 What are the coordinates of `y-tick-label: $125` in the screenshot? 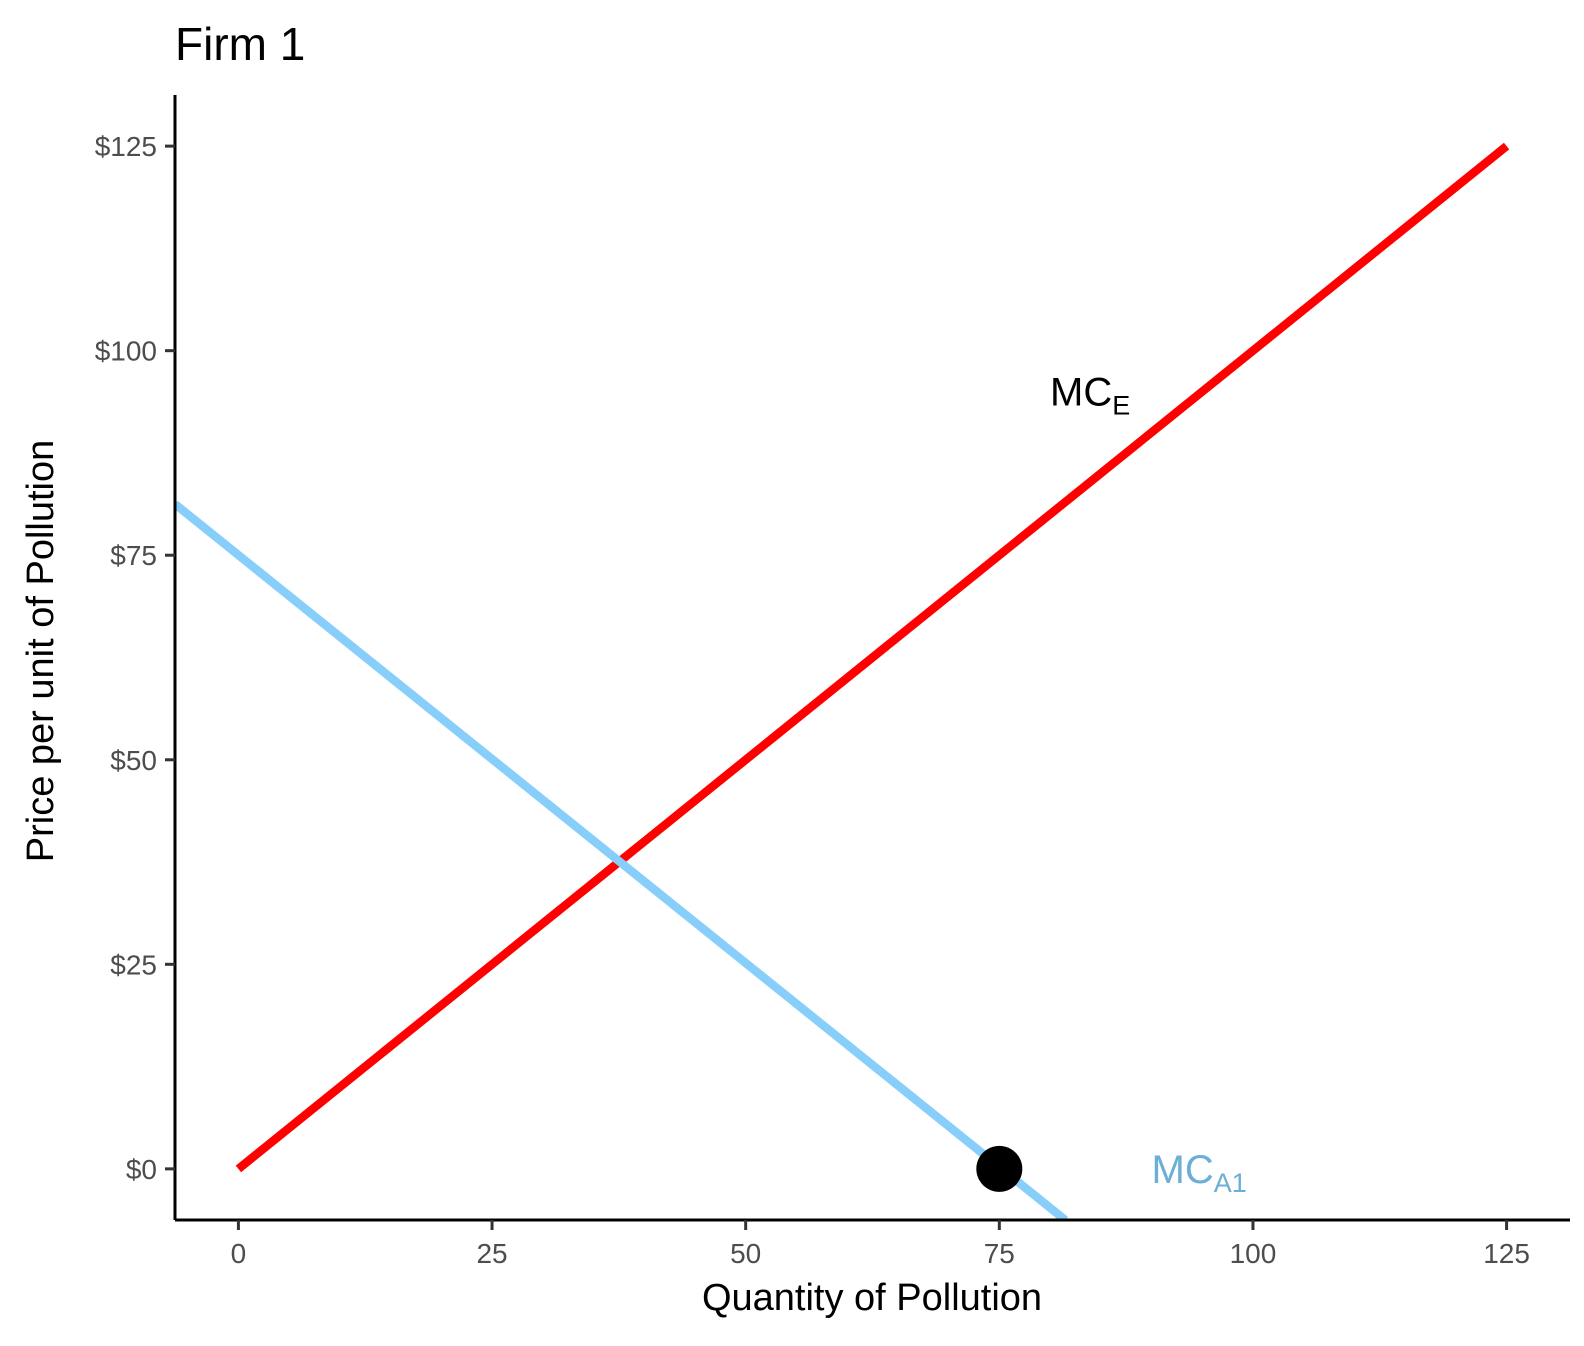 It's located at (126, 146).